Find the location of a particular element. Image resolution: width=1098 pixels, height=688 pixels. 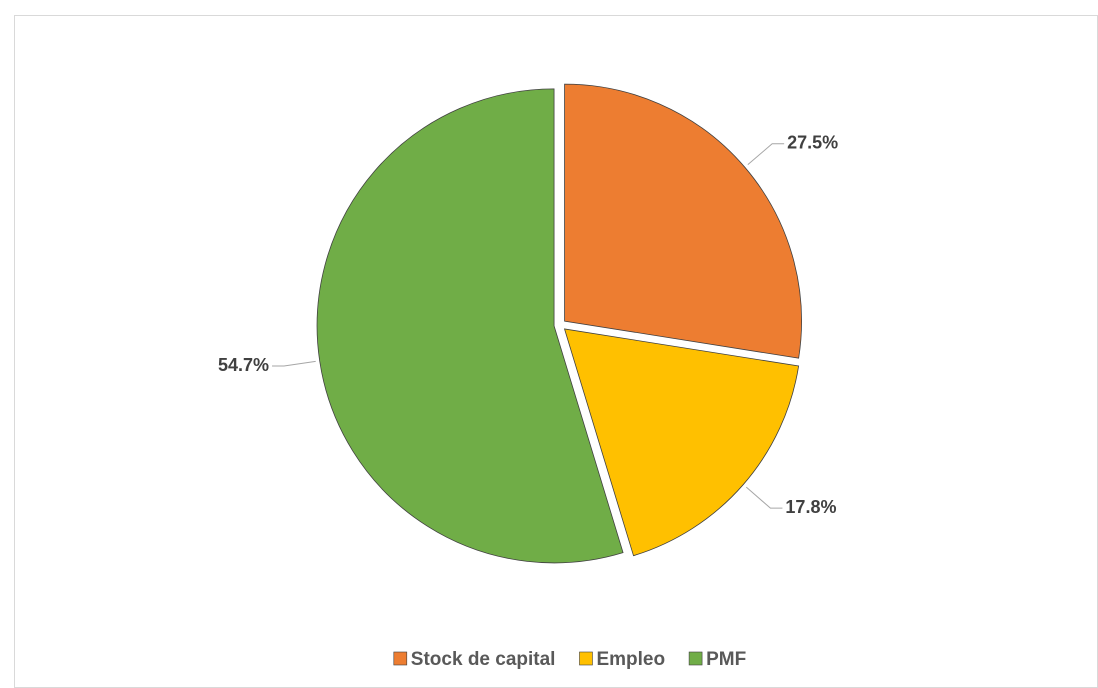

data-label: 54.7% is located at coordinates (243, 365).